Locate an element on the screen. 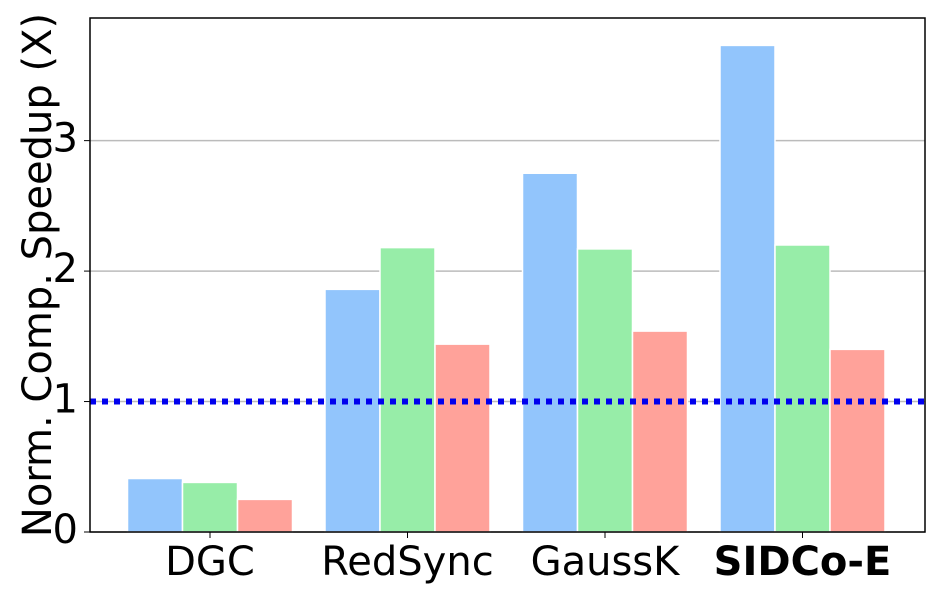  x-tick-label: DGC is located at coordinates (210, 562).